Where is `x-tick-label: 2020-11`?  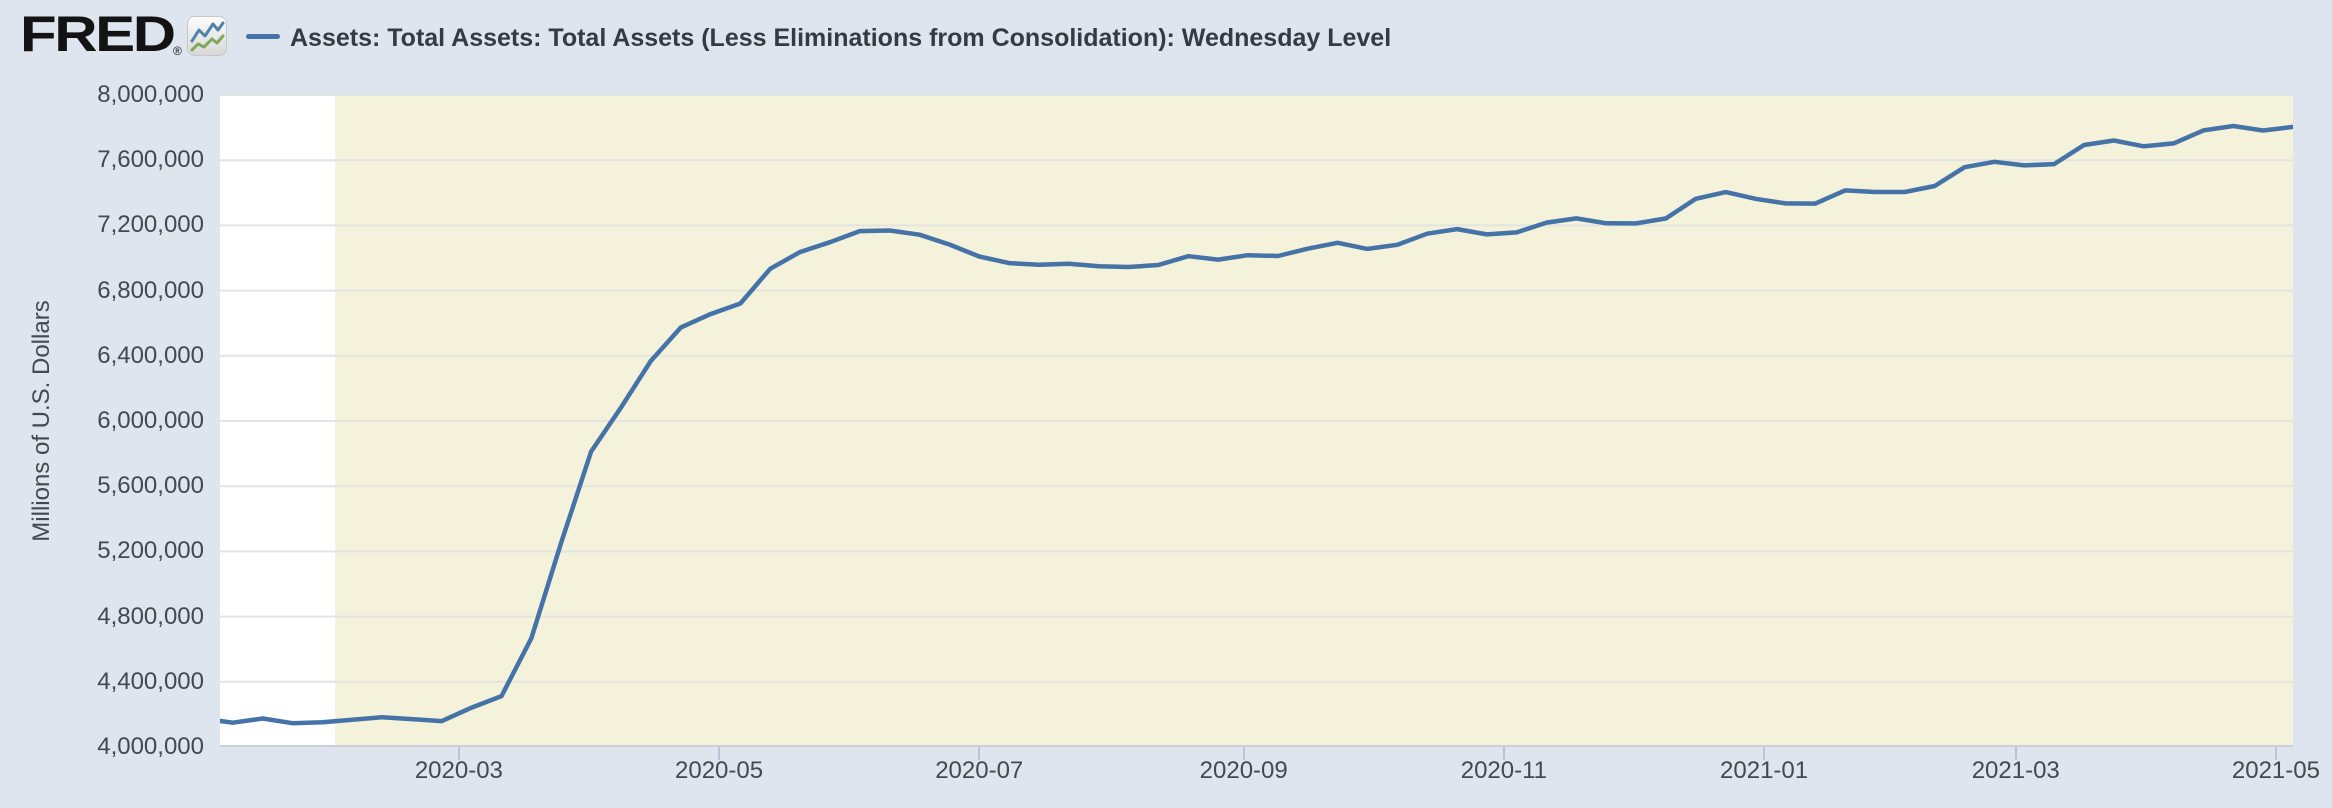
x-tick-label: 2020-11 is located at coordinates (1504, 770).